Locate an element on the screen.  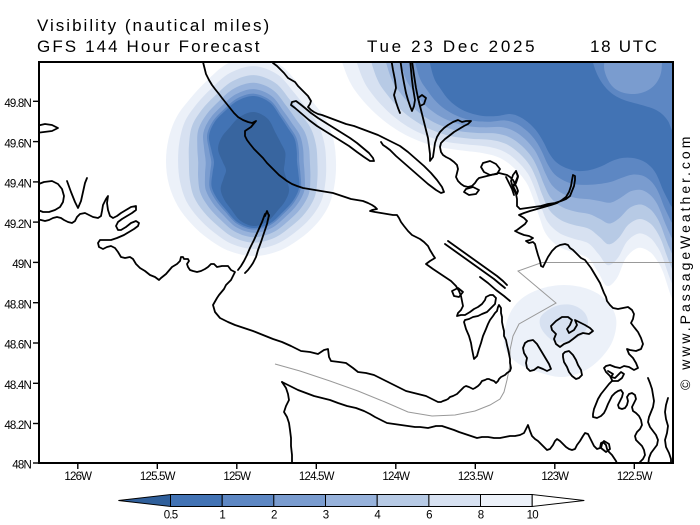
svg-text: 49.4N is located at coordinates (17, 185).